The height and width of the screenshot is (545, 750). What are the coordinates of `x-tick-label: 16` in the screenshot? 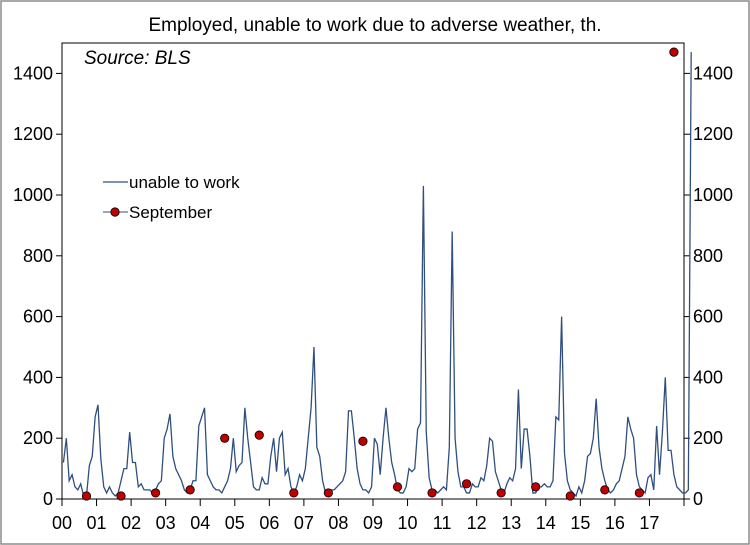 It's located at (615, 523).